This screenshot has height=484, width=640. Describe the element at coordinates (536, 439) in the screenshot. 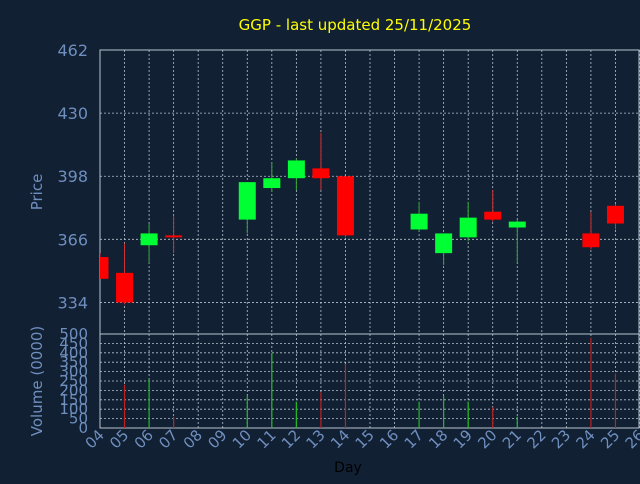

I see `x-tick-label: 22` at that location.